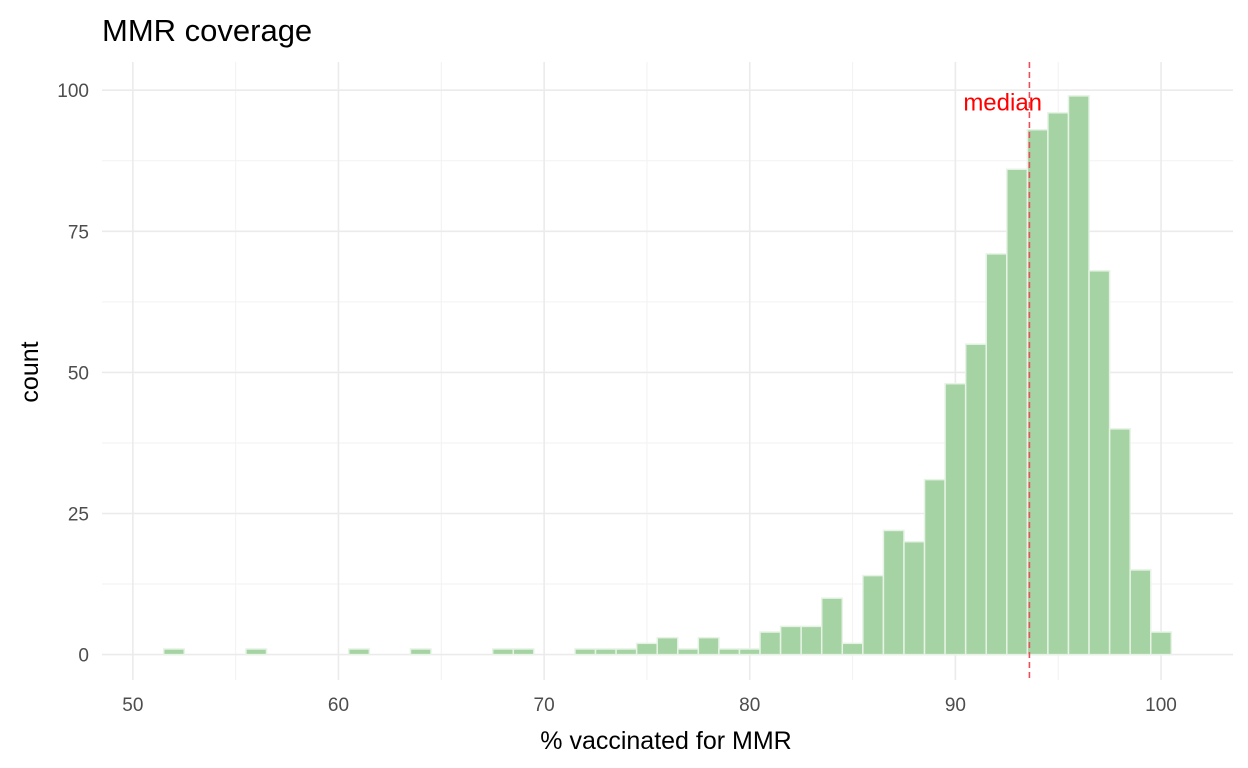  I want to click on x-axis-ticks: 50 60 70 80 90 100, so click(649, 705).